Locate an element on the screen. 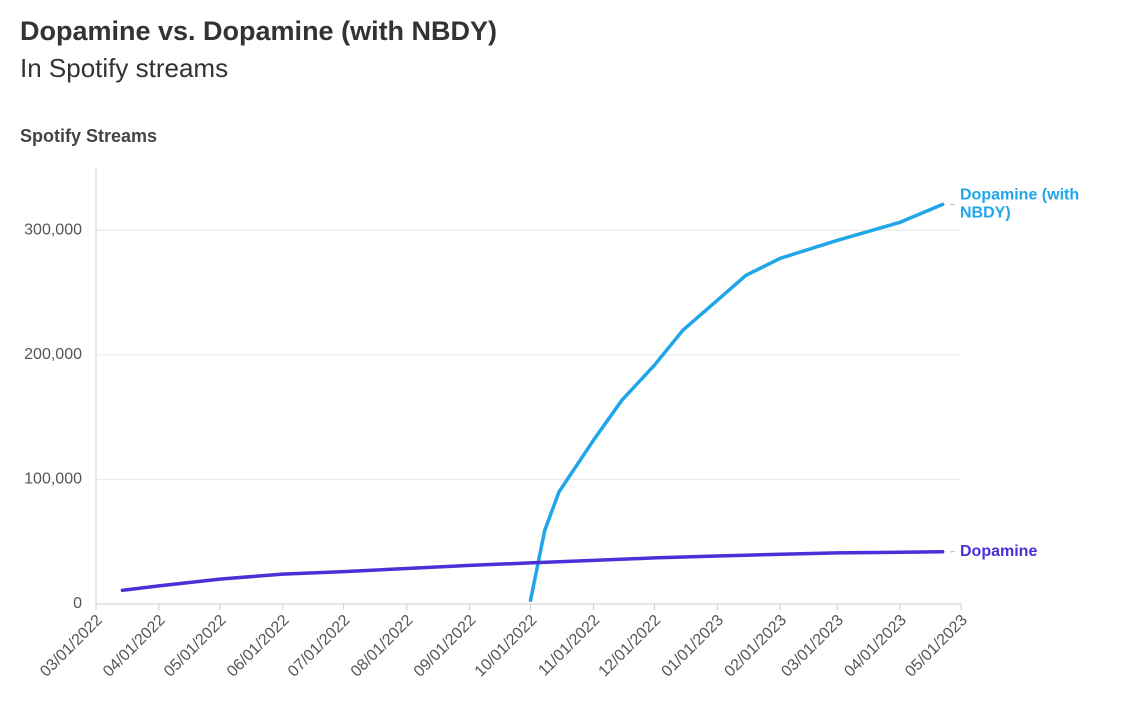 This screenshot has height=715, width=1128. x-tick-label: 09/01/2022 is located at coordinates (445, 646).